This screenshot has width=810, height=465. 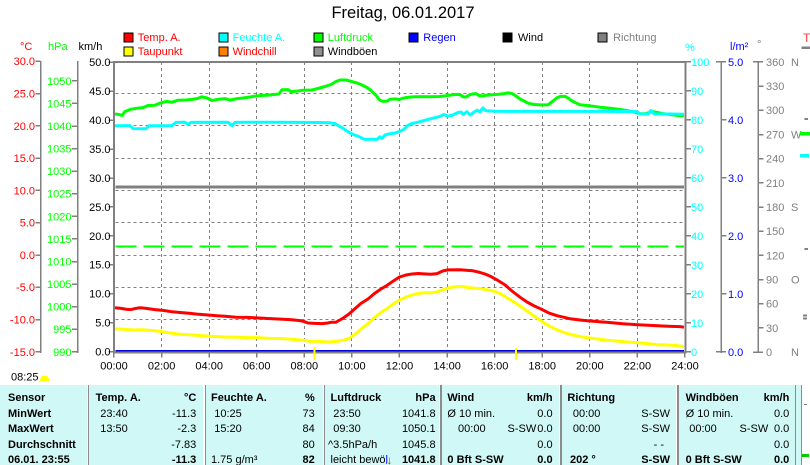 I want to click on svg-text: 18:00, so click(x=542, y=367).